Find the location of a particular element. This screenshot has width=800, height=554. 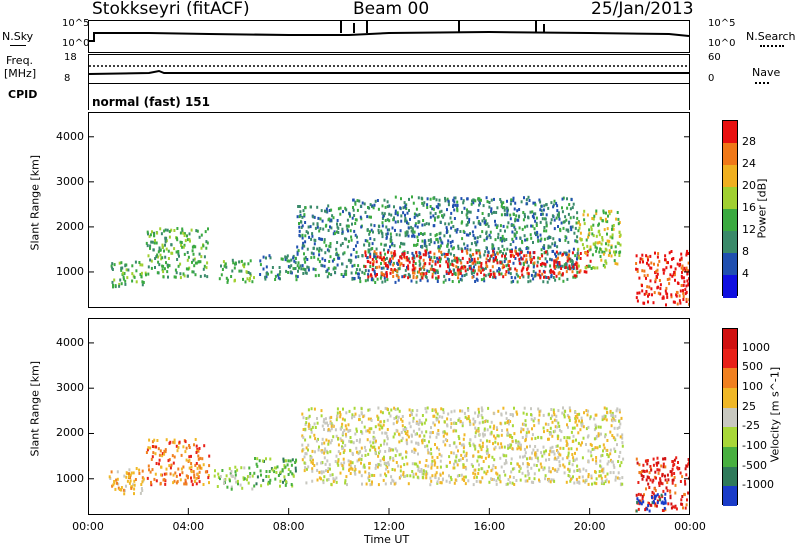

power-colorbar-swatch is located at coordinates (730, 286).